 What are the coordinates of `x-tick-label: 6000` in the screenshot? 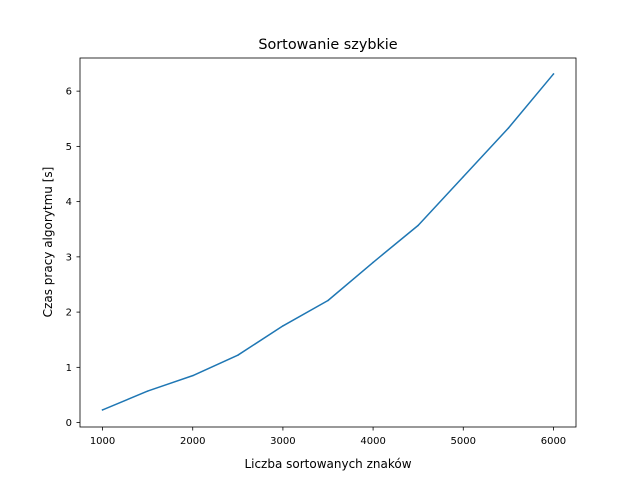 It's located at (553, 441).